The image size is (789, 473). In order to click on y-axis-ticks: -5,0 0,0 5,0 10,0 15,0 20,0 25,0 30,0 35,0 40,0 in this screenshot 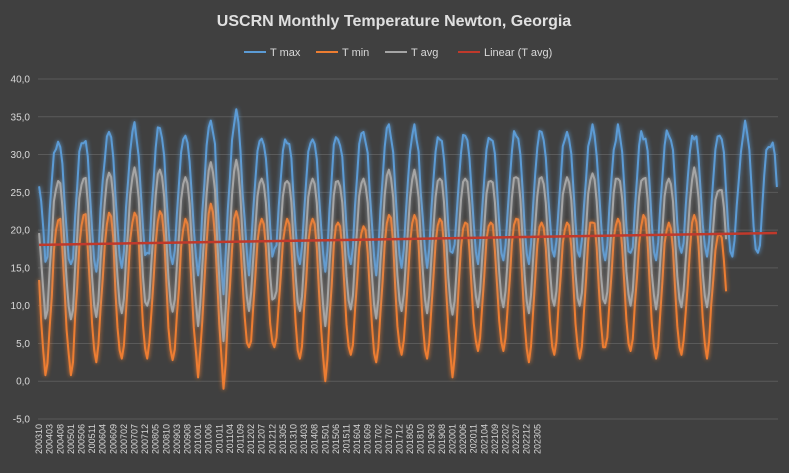, I will do `click(21, 250)`.